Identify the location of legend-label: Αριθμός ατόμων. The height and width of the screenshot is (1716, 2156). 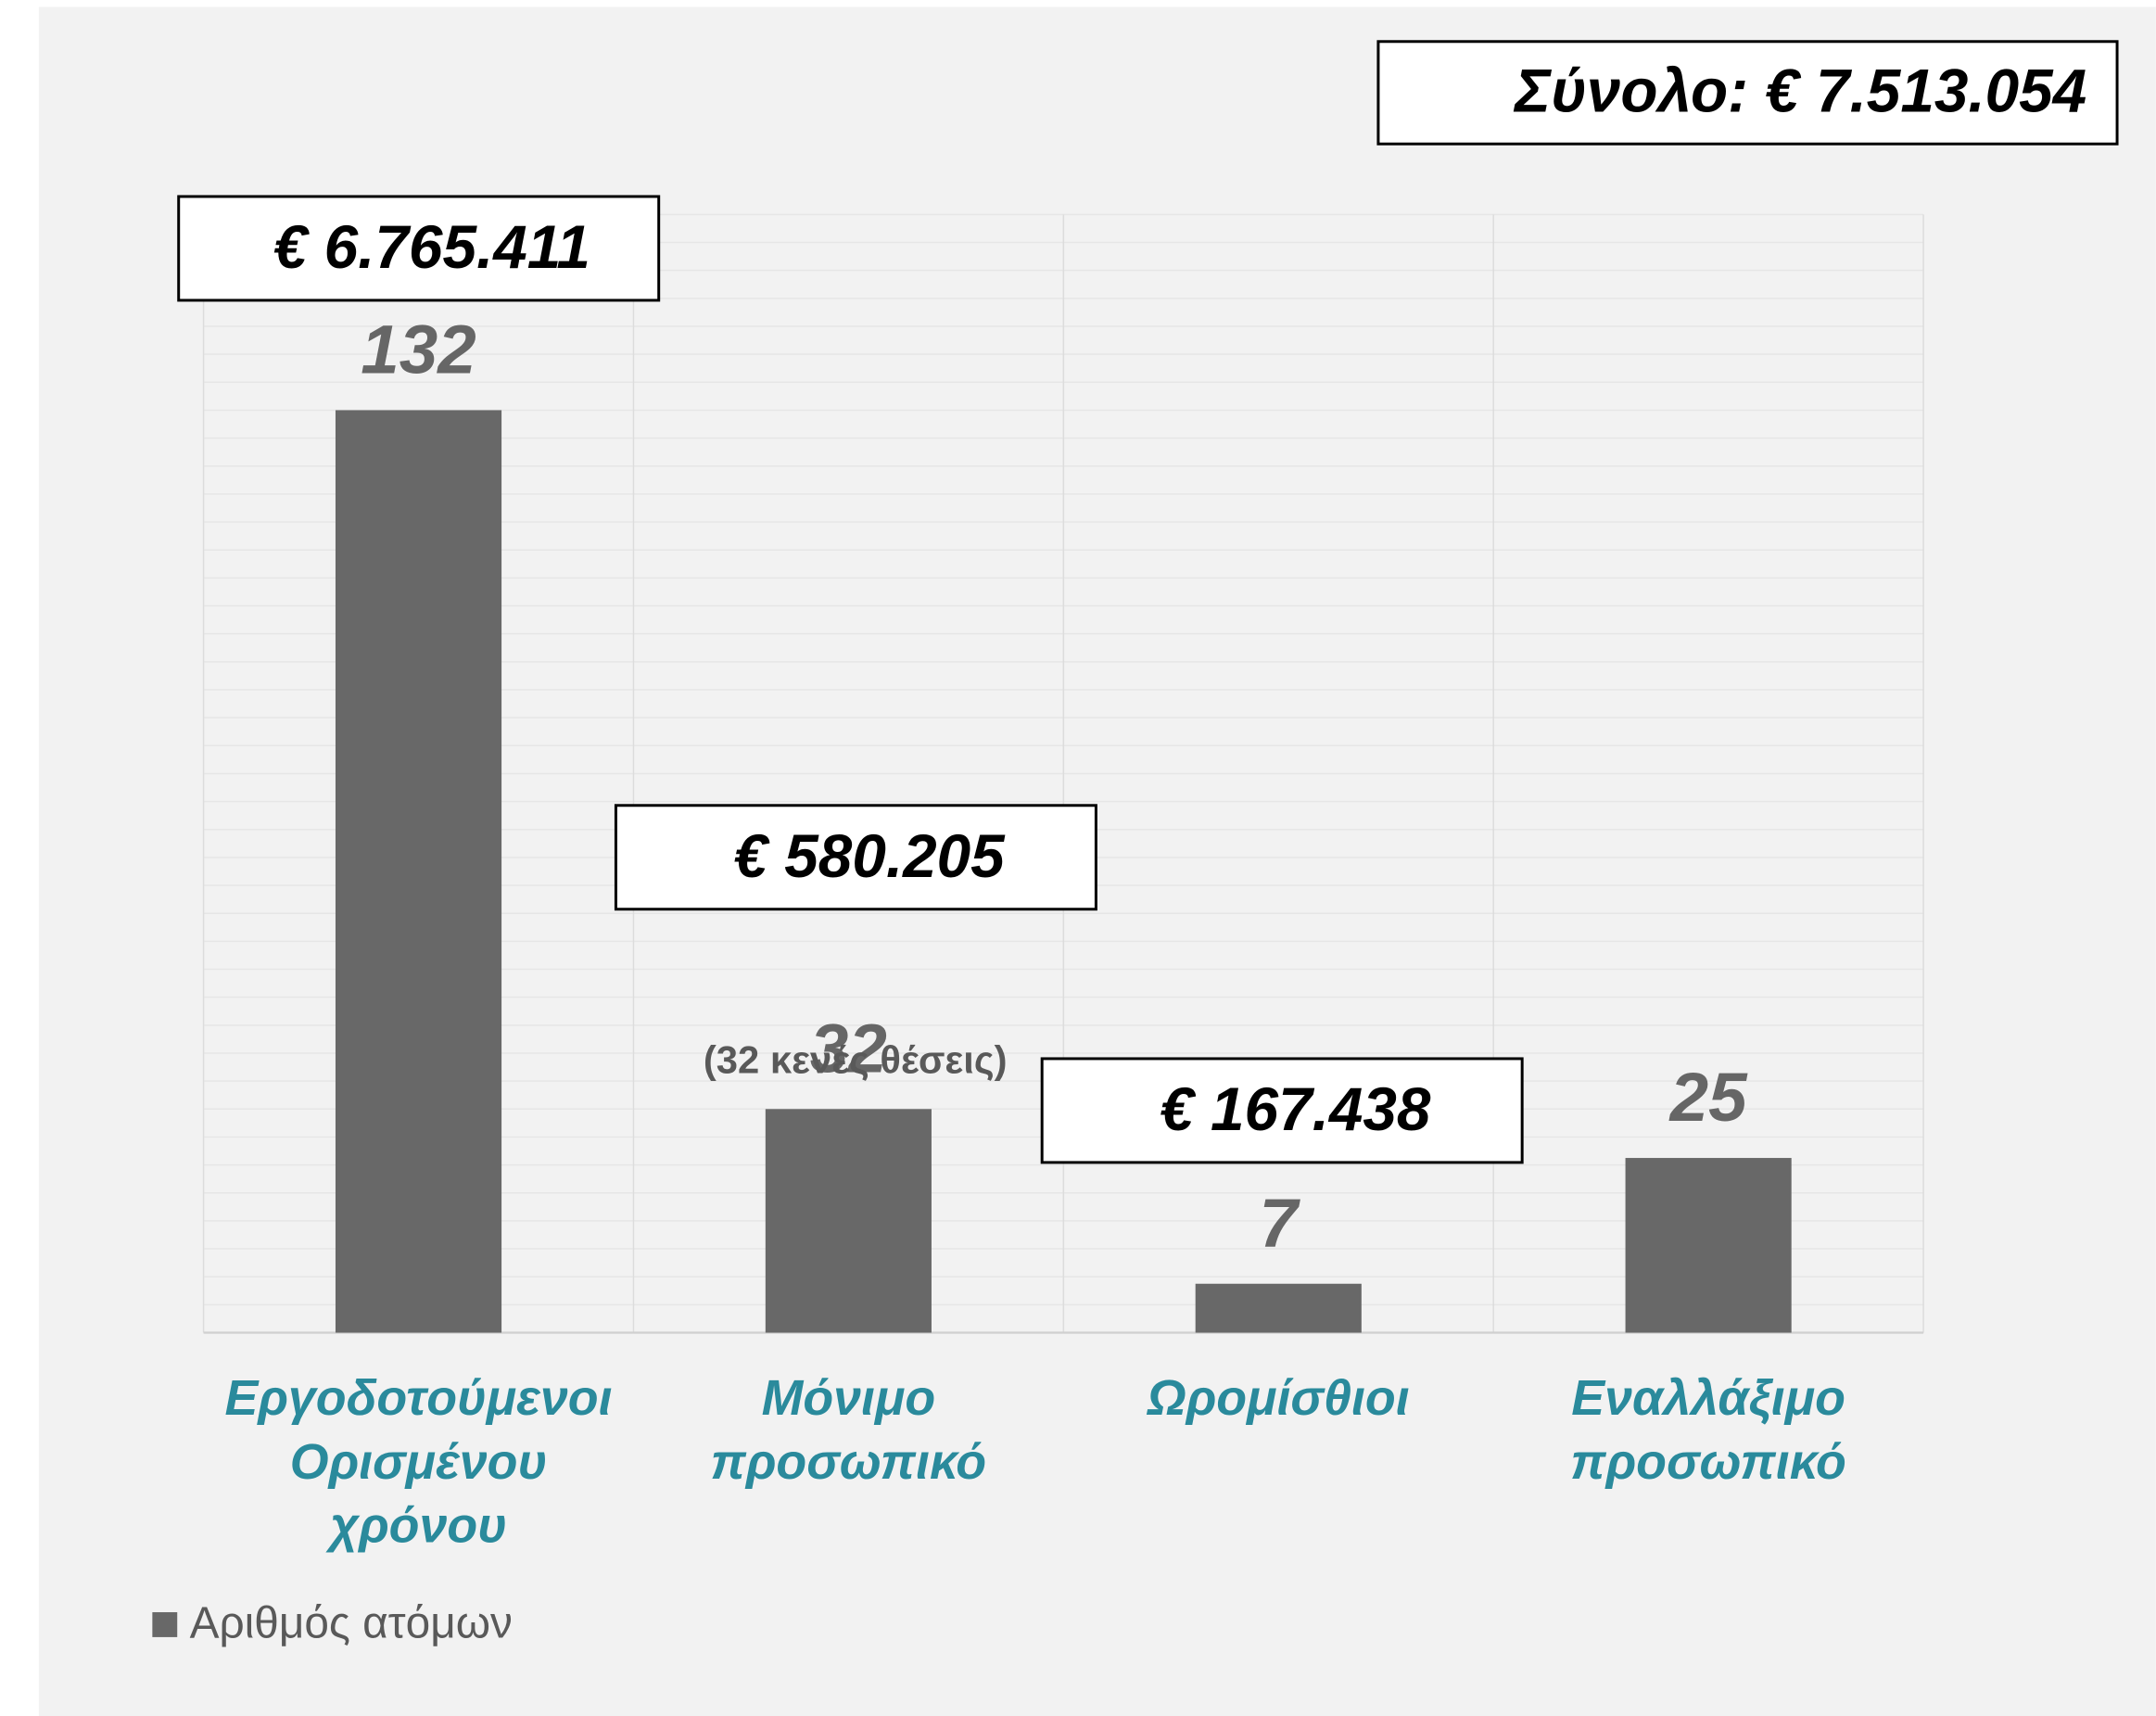
(352, 1623).